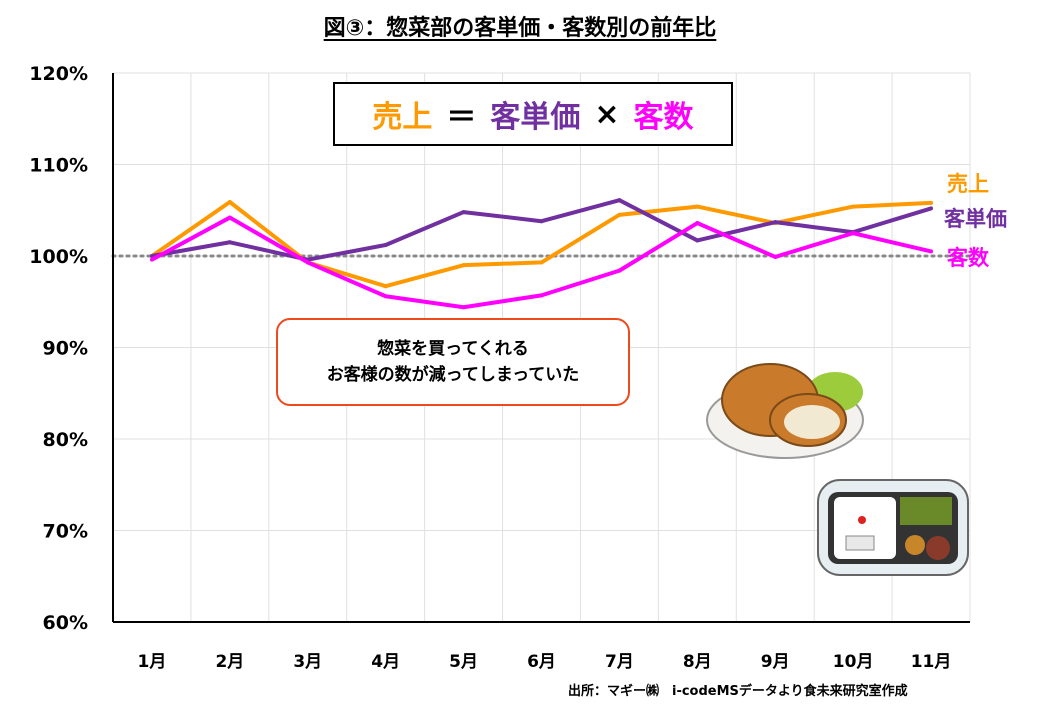  What do you see at coordinates (931, 662) in the screenshot?
I see `x-tick-label: 11月` at bounding box center [931, 662].